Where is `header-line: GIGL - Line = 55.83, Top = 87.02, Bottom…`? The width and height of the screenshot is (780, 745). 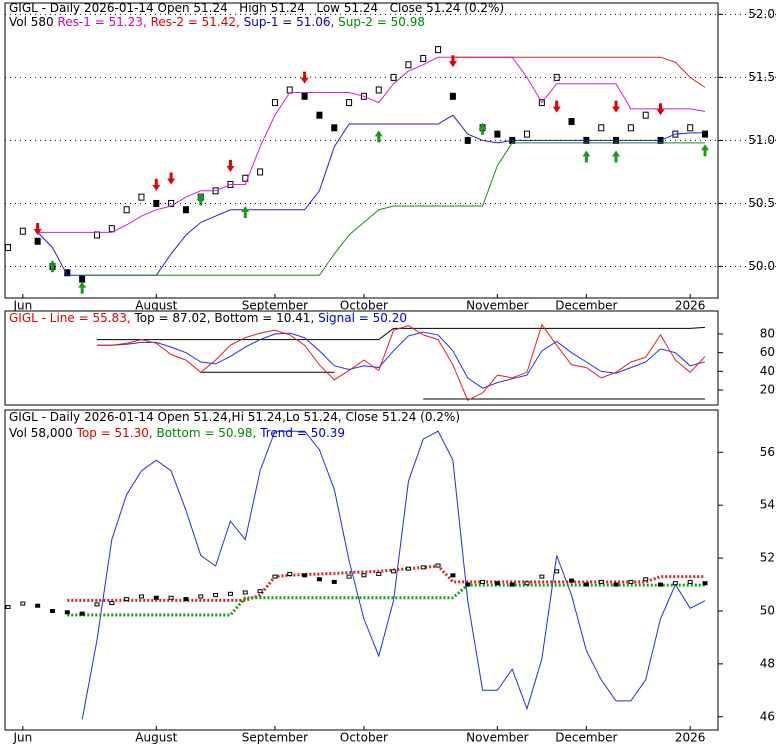
header-line: GIGL - Line = 55.83, Top = 87.02, Bottom… is located at coordinates (208, 318).